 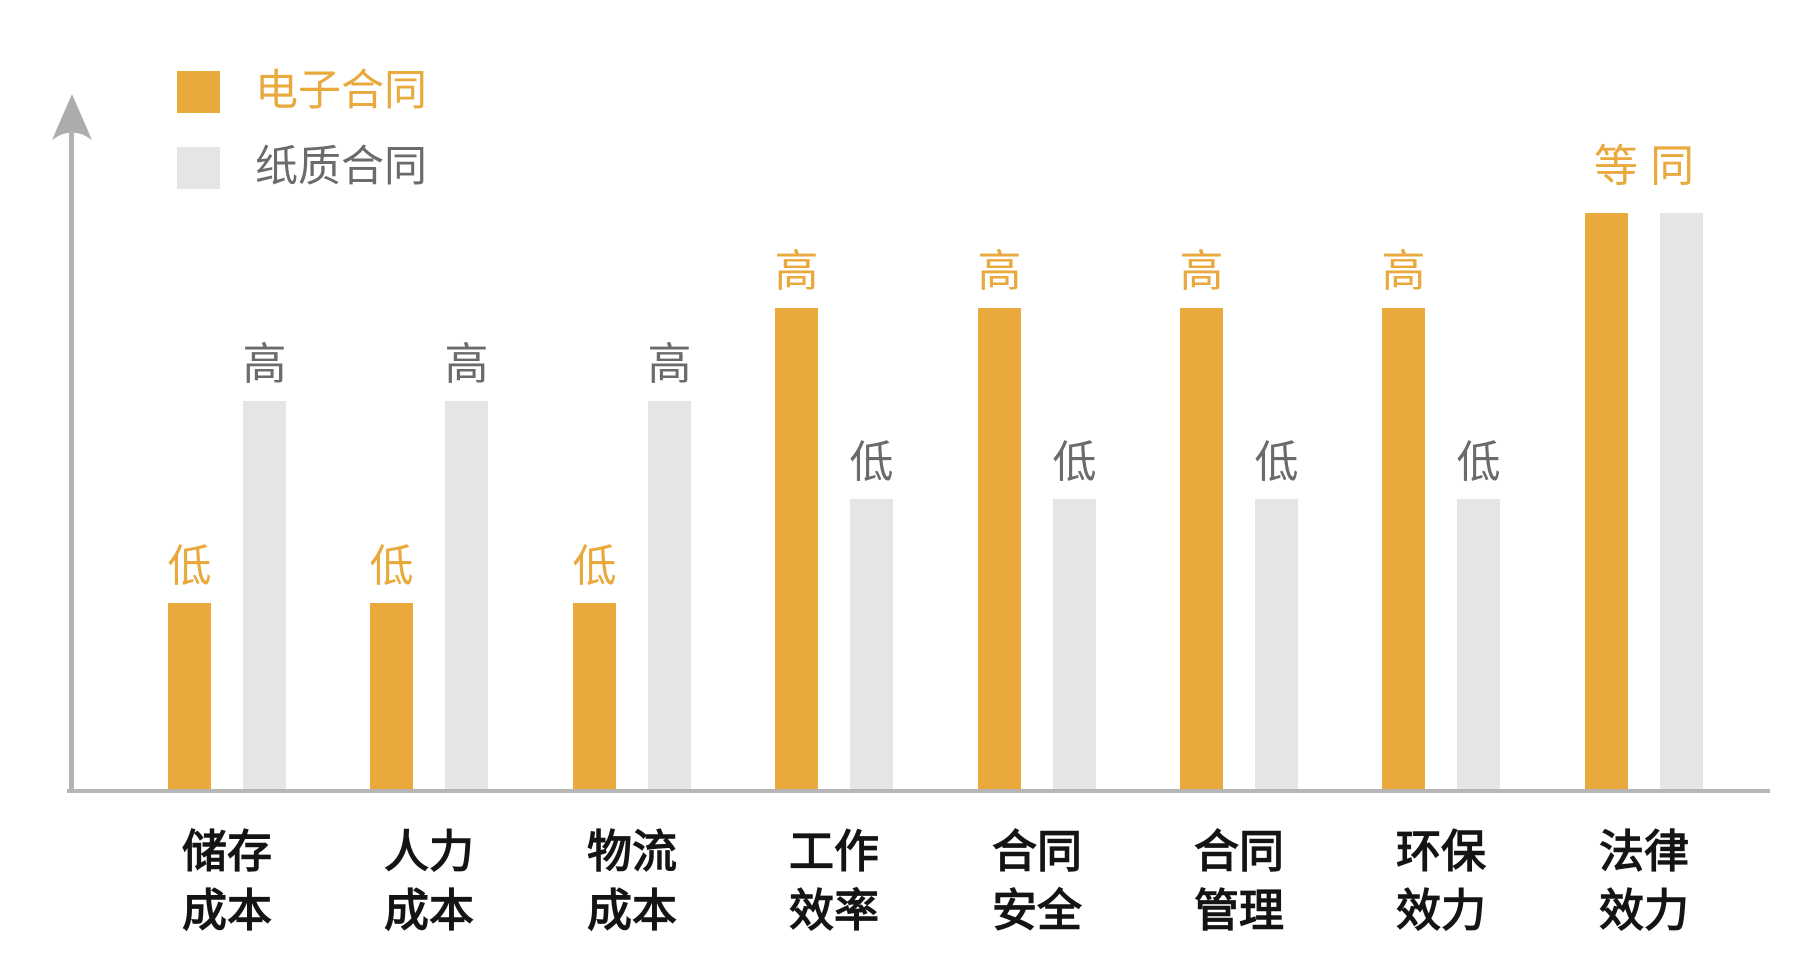 What do you see at coordinates (1037, 881) in the screenshot?
I see `category-label-4: 合同 安全` at bounding box center [1037, 881].